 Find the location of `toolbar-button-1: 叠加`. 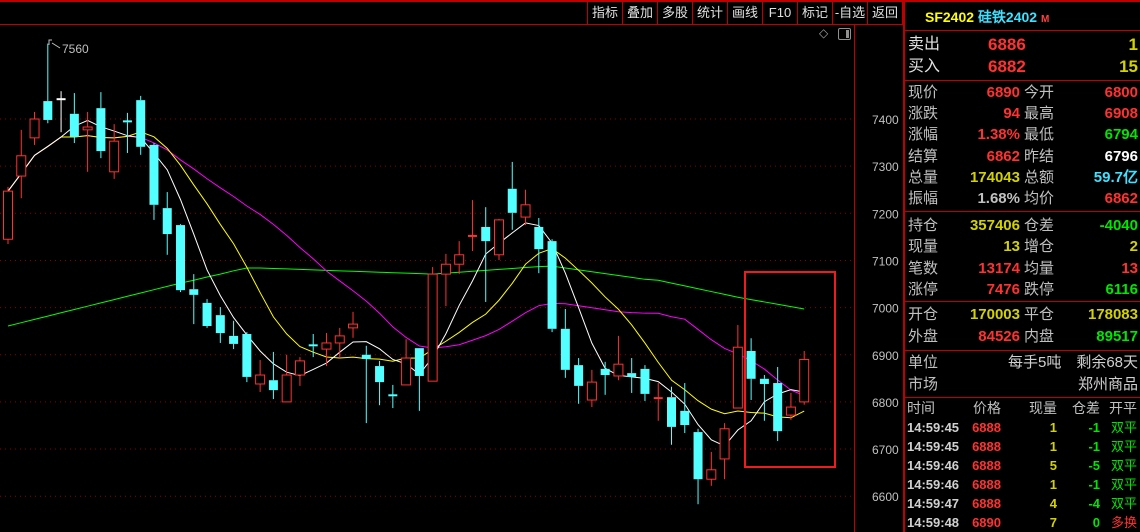

toolbar-button-1: 叠加 is located at coordinates (640, 13).